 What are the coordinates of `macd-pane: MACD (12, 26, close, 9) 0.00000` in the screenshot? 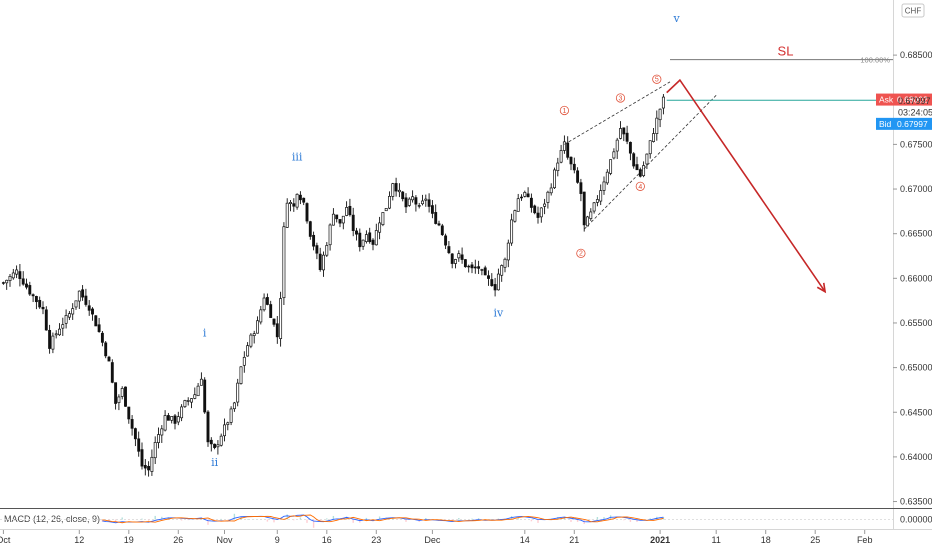 It's located at (466, 520).